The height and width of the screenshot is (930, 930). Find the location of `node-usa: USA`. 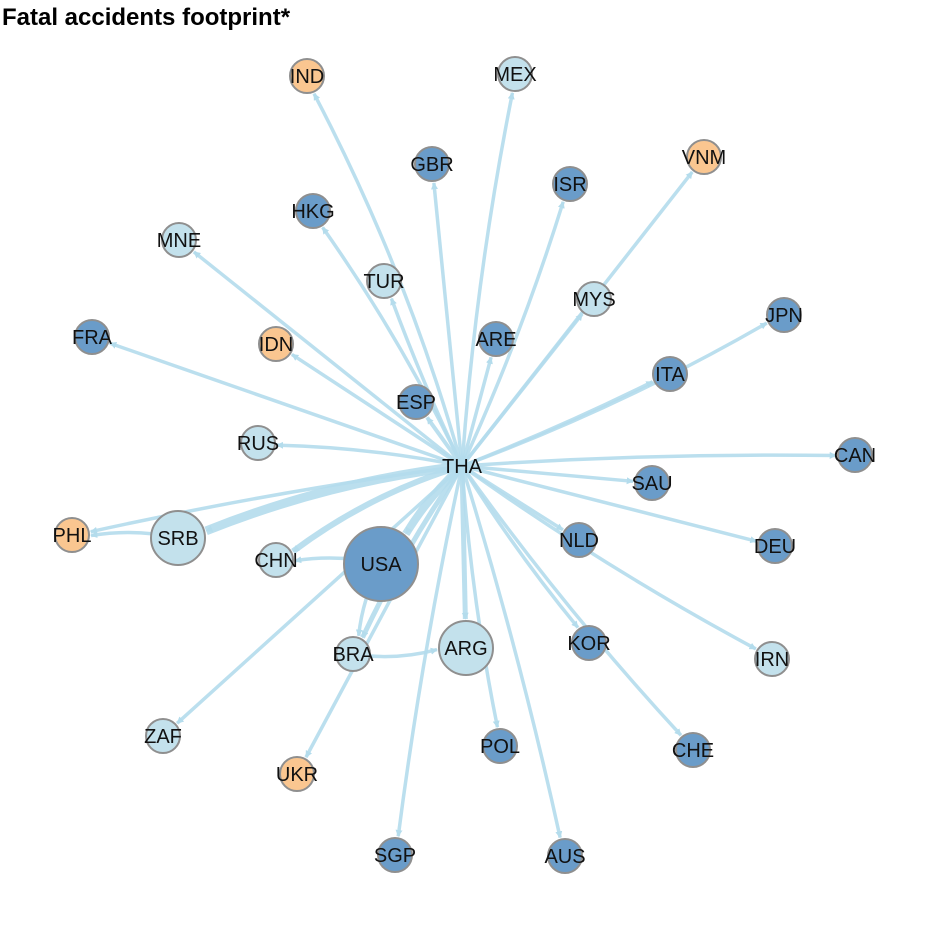

node-usa: USA is located at coordinates (381, 564).